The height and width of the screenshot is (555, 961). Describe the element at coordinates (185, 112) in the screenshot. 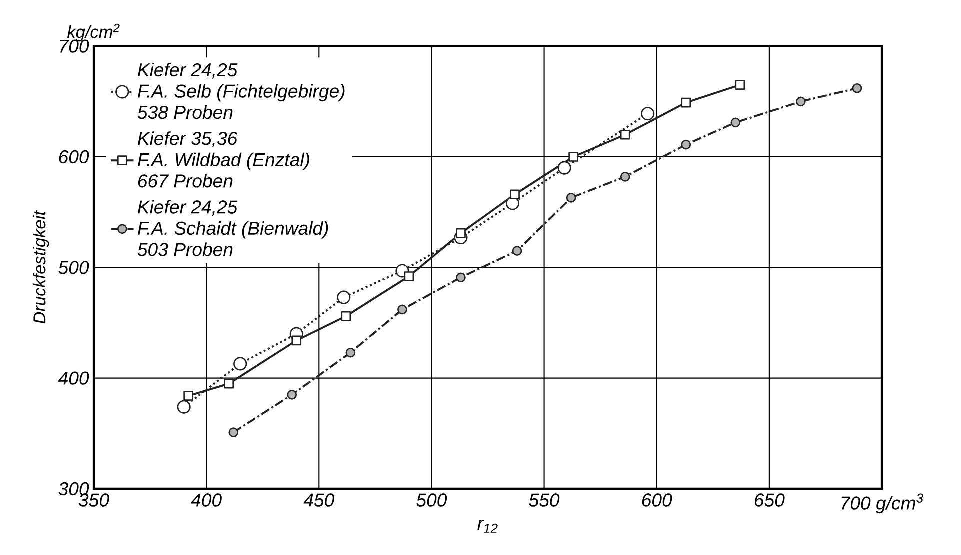

I see `annotation: 538 Proben` at that location.